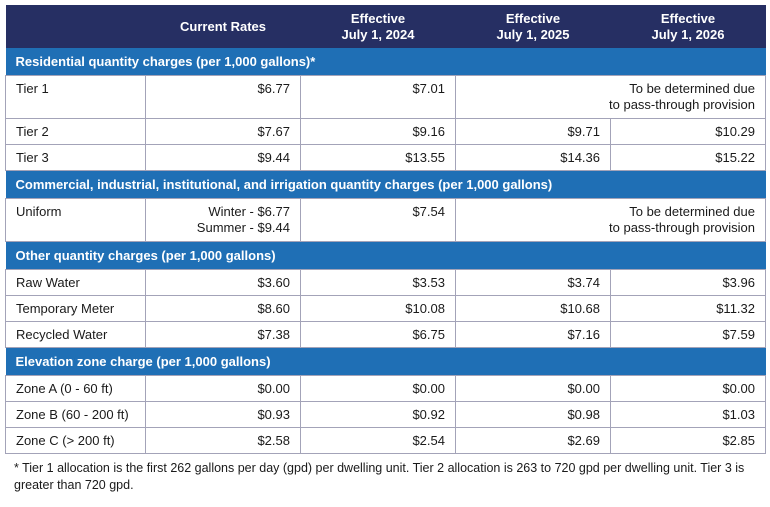  I want to click on table-row: Recycled Water $7.38 $6.75 $7.16 $7.59, so click(385, 334).